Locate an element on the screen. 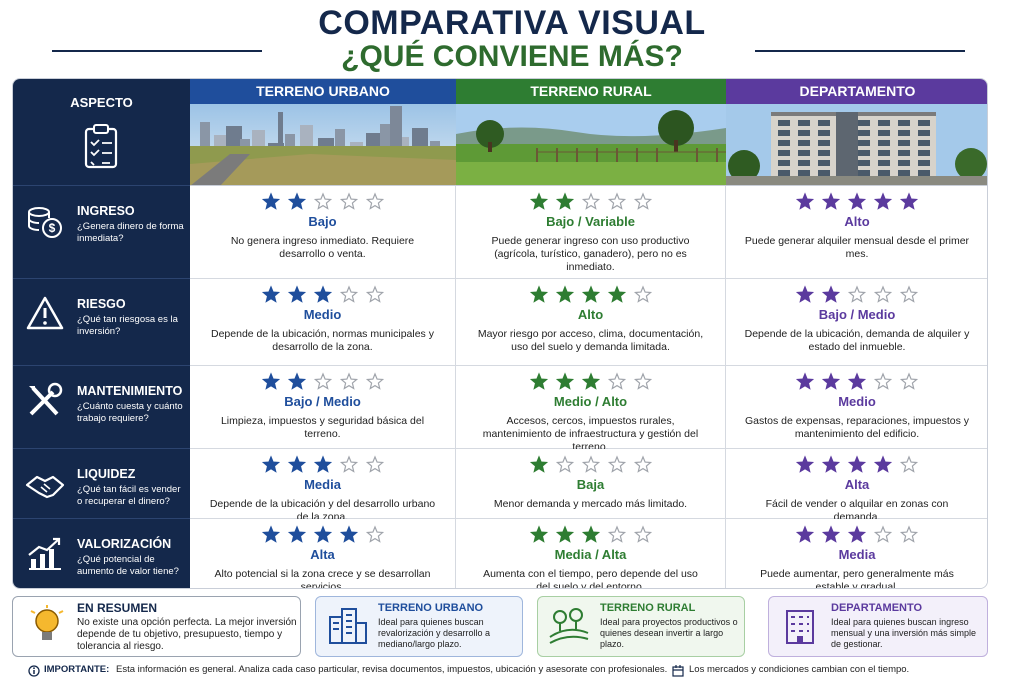 This screenshot has height=683, width=1024. box-title: DEPARTAMENTO is located at coordinates (877, 608).